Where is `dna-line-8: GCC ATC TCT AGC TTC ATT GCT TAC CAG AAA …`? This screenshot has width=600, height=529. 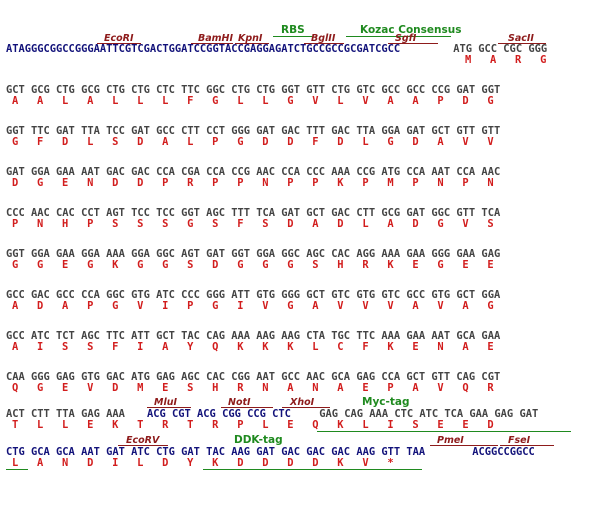
dna-line-8: GCC ATC TCT AGC TTC ATT GCT TAC CAG AAA … is located at coordinates (253, 336).